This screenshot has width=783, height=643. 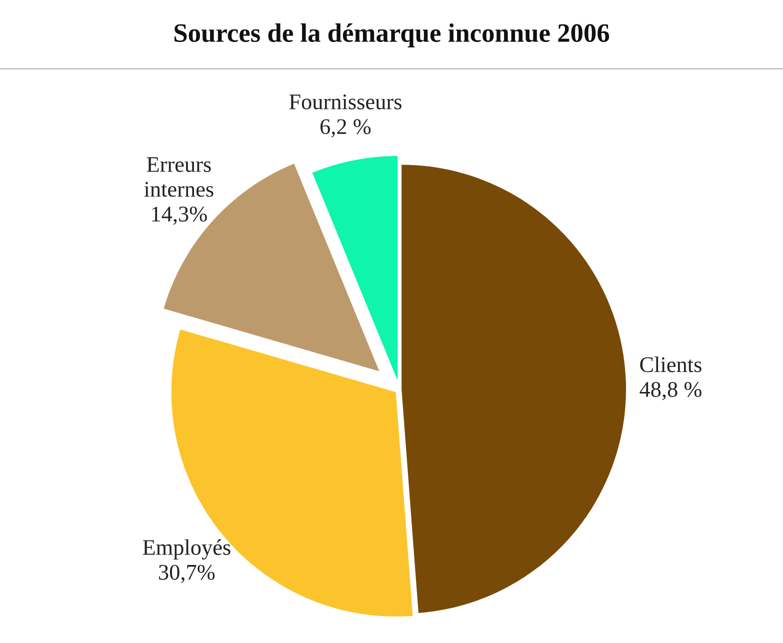 I want to click on slice-label: Clients, so click(x=671, y=364).